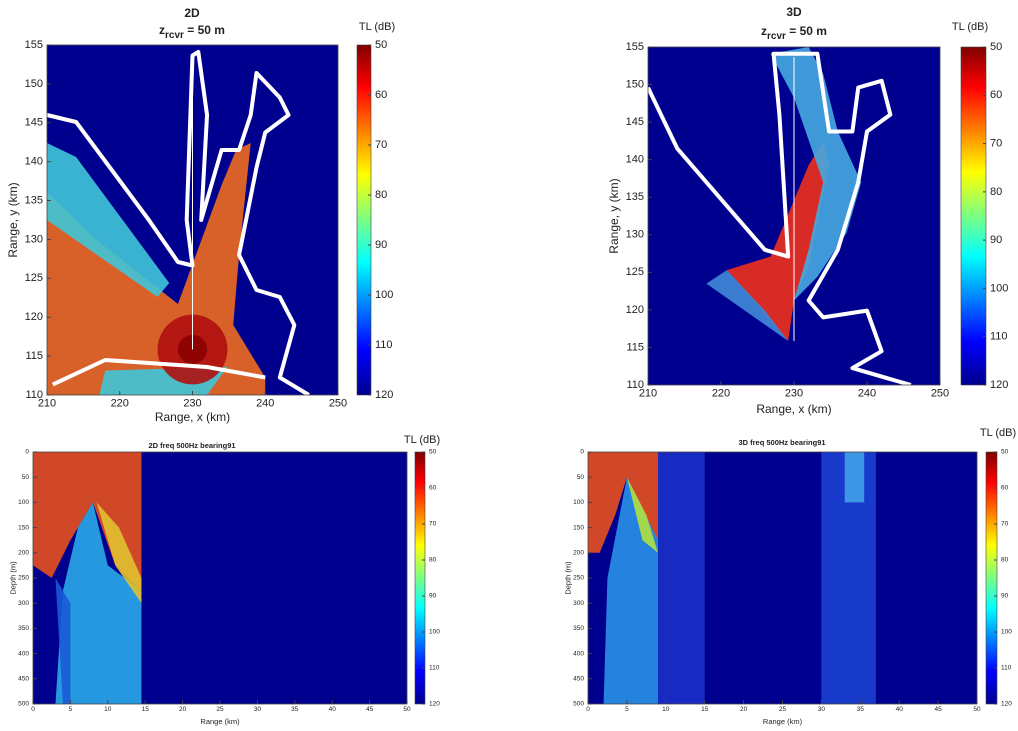 This screenshot has height=731, width=1018. Describe the element at coordinates (578, 704) in the screenshot. I see `y-tick-label: 500` at that location.